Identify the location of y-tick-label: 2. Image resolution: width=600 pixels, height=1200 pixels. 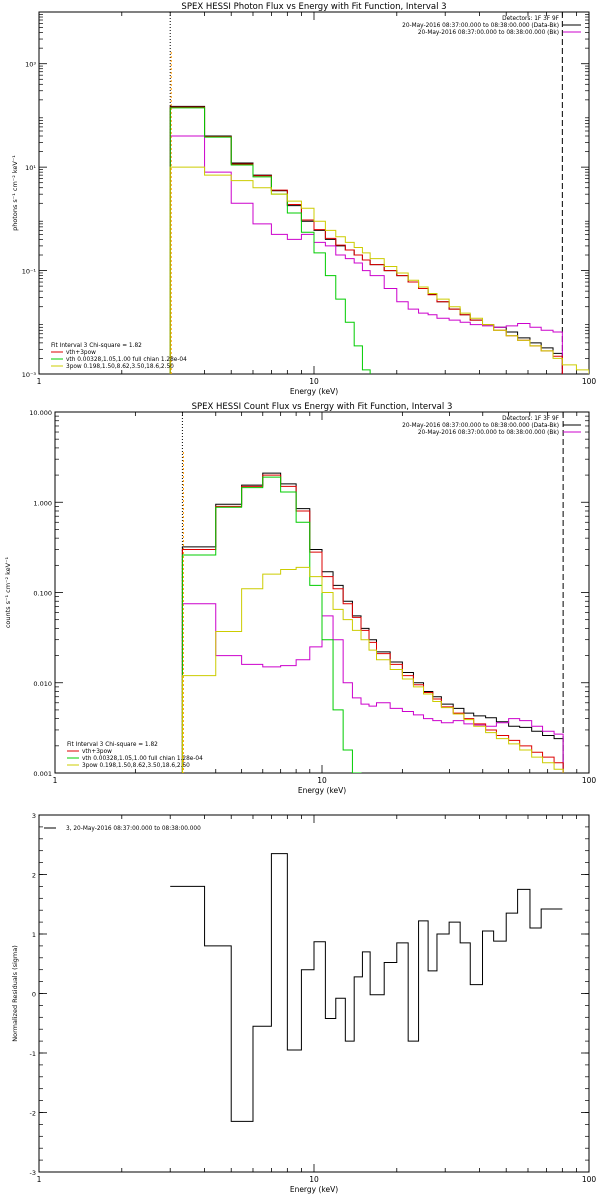
(34, 876).